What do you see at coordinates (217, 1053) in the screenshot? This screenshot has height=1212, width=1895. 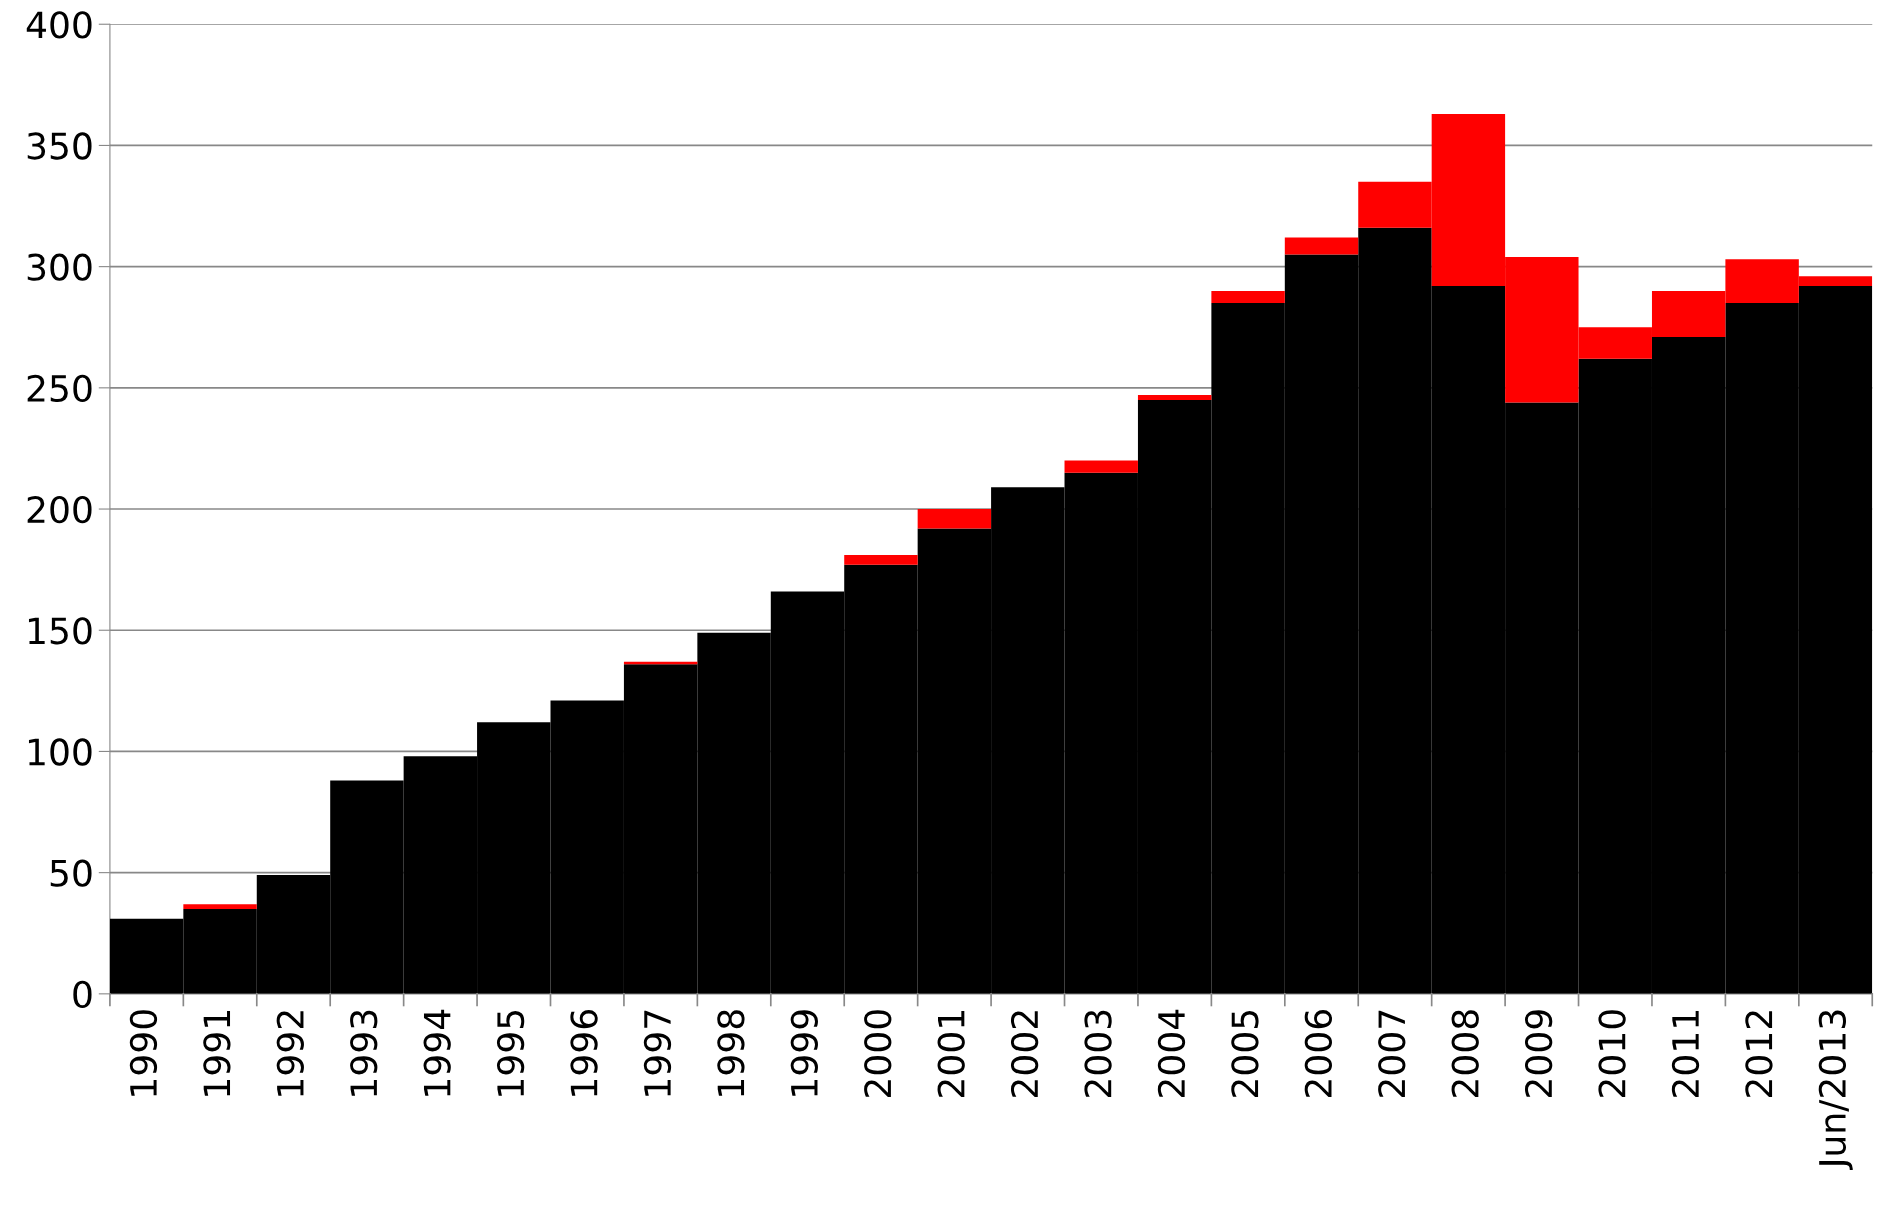 I see `x-tick-label: 1991` at bounding box center [217, 1053].